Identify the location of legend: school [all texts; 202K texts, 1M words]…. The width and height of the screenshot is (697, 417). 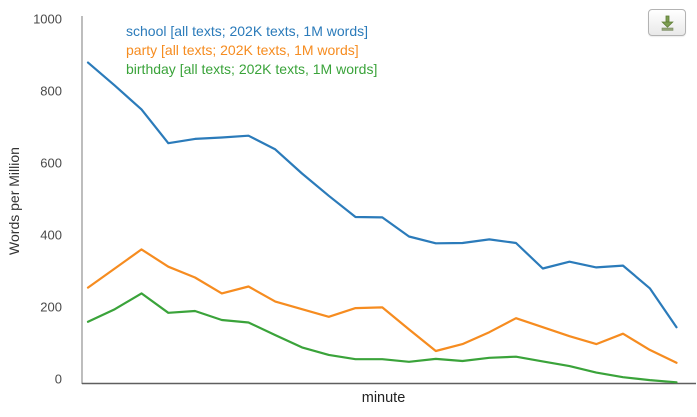
(251, 50).